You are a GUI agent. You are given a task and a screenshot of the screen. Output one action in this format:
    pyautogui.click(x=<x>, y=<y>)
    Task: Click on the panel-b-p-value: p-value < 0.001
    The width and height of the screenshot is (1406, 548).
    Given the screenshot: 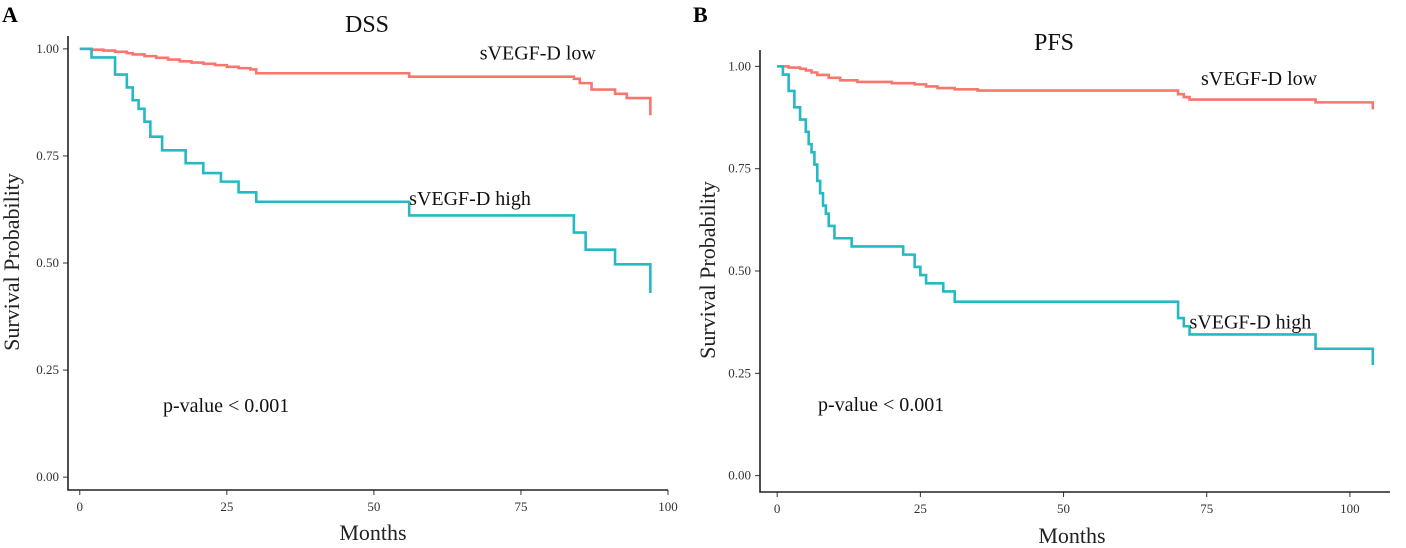 What is the action you would take?
    pyautogui.click(x=881, y=405)
    